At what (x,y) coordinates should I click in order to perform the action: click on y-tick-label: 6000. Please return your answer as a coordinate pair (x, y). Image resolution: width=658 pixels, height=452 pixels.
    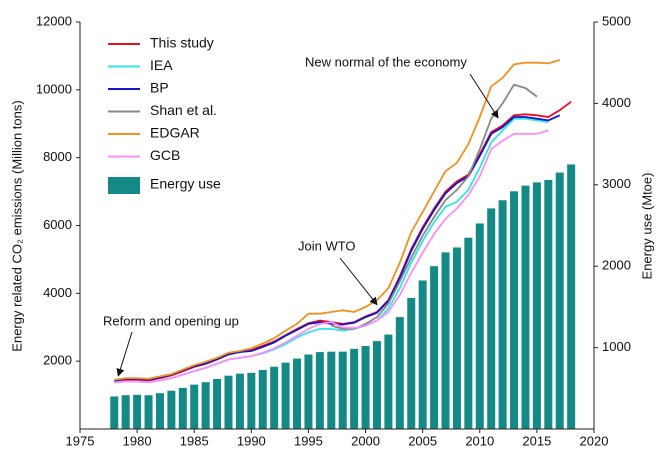
    Looking at the image, I should click on (57, 224).